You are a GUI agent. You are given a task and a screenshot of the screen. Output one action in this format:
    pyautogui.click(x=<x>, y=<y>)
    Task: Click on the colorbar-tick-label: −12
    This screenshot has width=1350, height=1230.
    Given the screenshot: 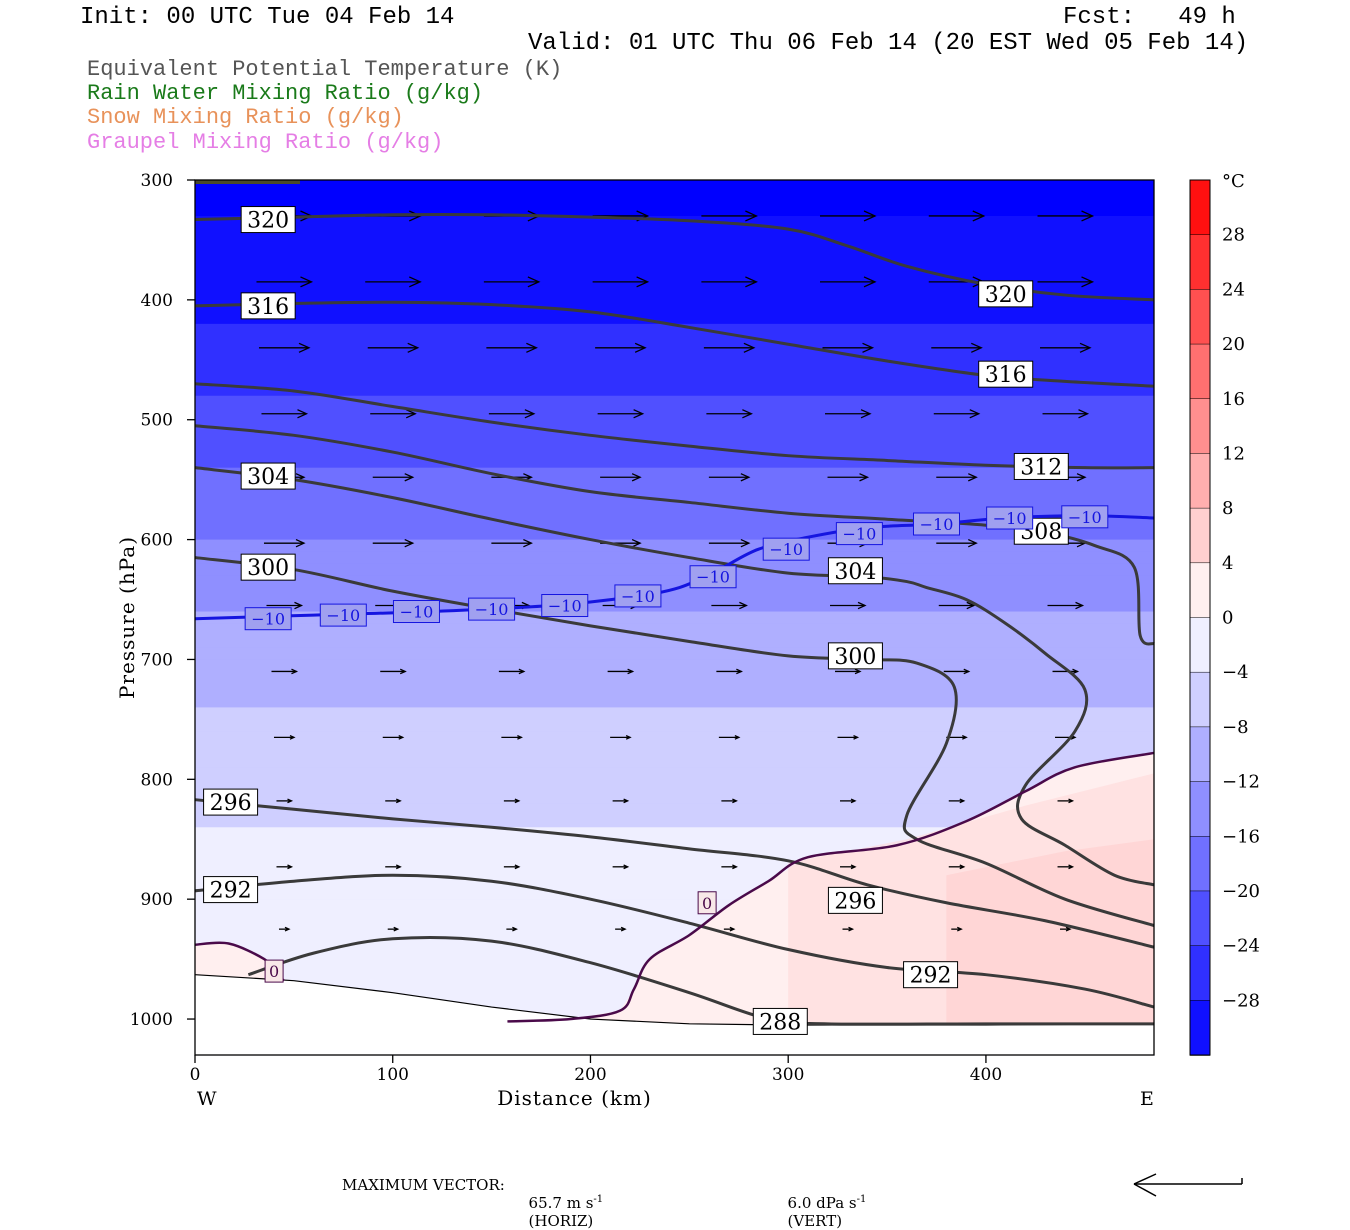 What is the action you would take?
    pyautogui.click(x=1241, y=782)
    